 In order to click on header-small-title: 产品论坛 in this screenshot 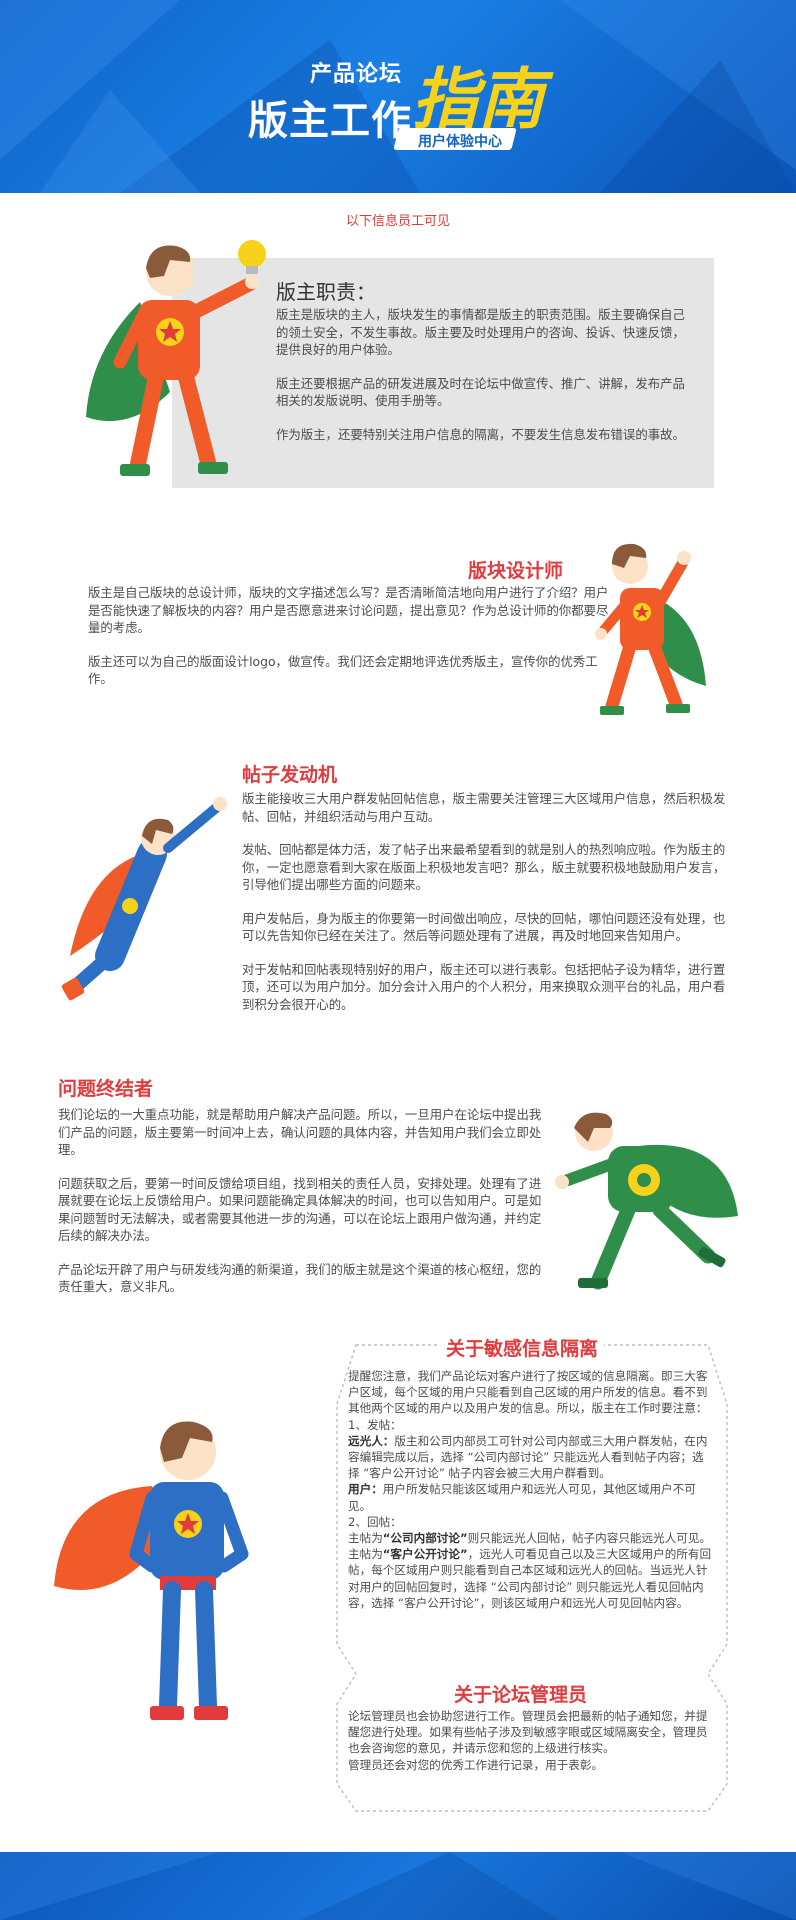, I will do `click(356, 74)`.